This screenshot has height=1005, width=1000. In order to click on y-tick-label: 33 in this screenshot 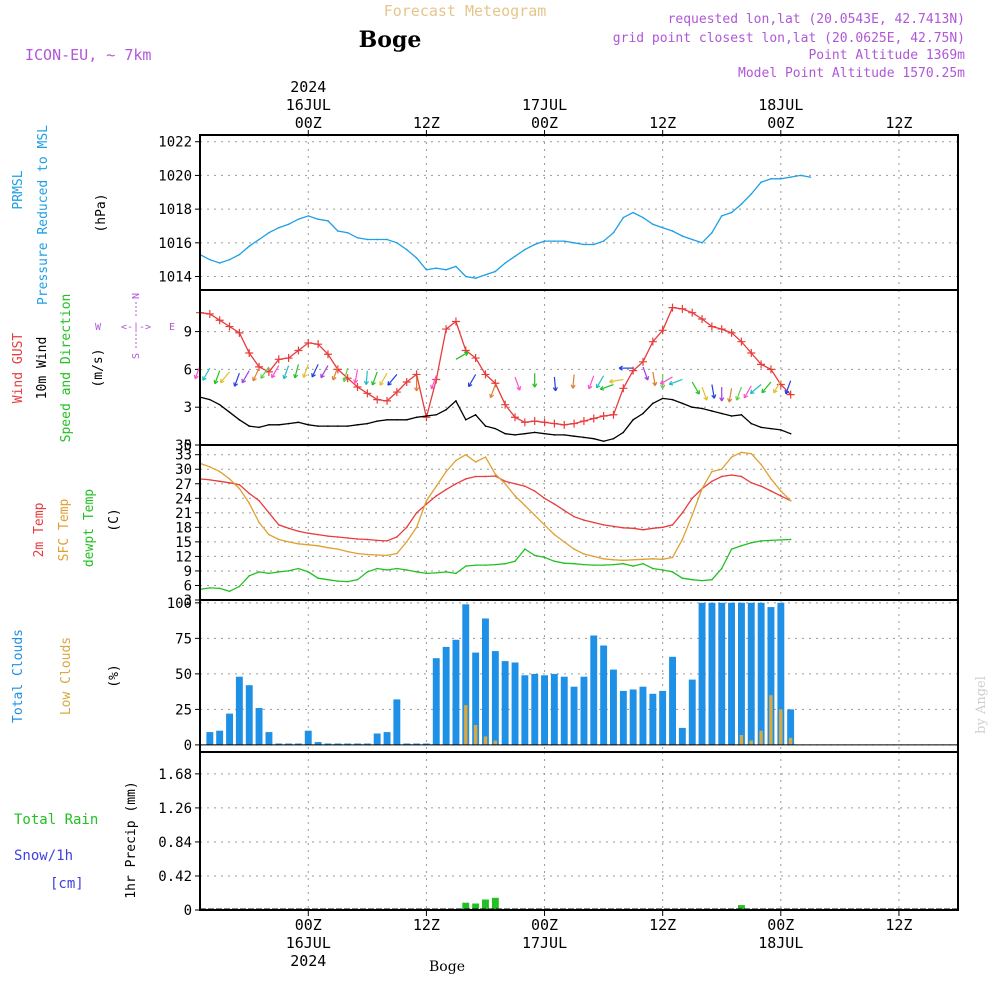, I will do `click(183, 456)`.